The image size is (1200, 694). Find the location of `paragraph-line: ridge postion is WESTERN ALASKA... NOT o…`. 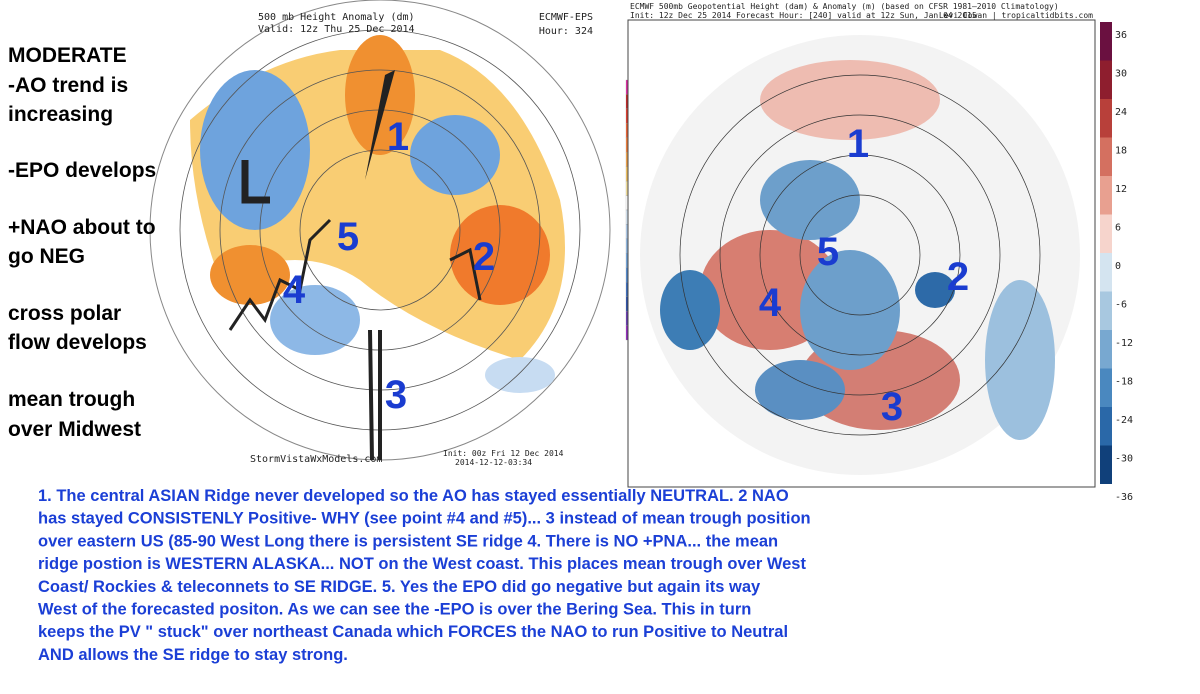

paragraph-line: ridge postion is WESTERN ALASKA... NOT o… is located at coordinates (422, 564).